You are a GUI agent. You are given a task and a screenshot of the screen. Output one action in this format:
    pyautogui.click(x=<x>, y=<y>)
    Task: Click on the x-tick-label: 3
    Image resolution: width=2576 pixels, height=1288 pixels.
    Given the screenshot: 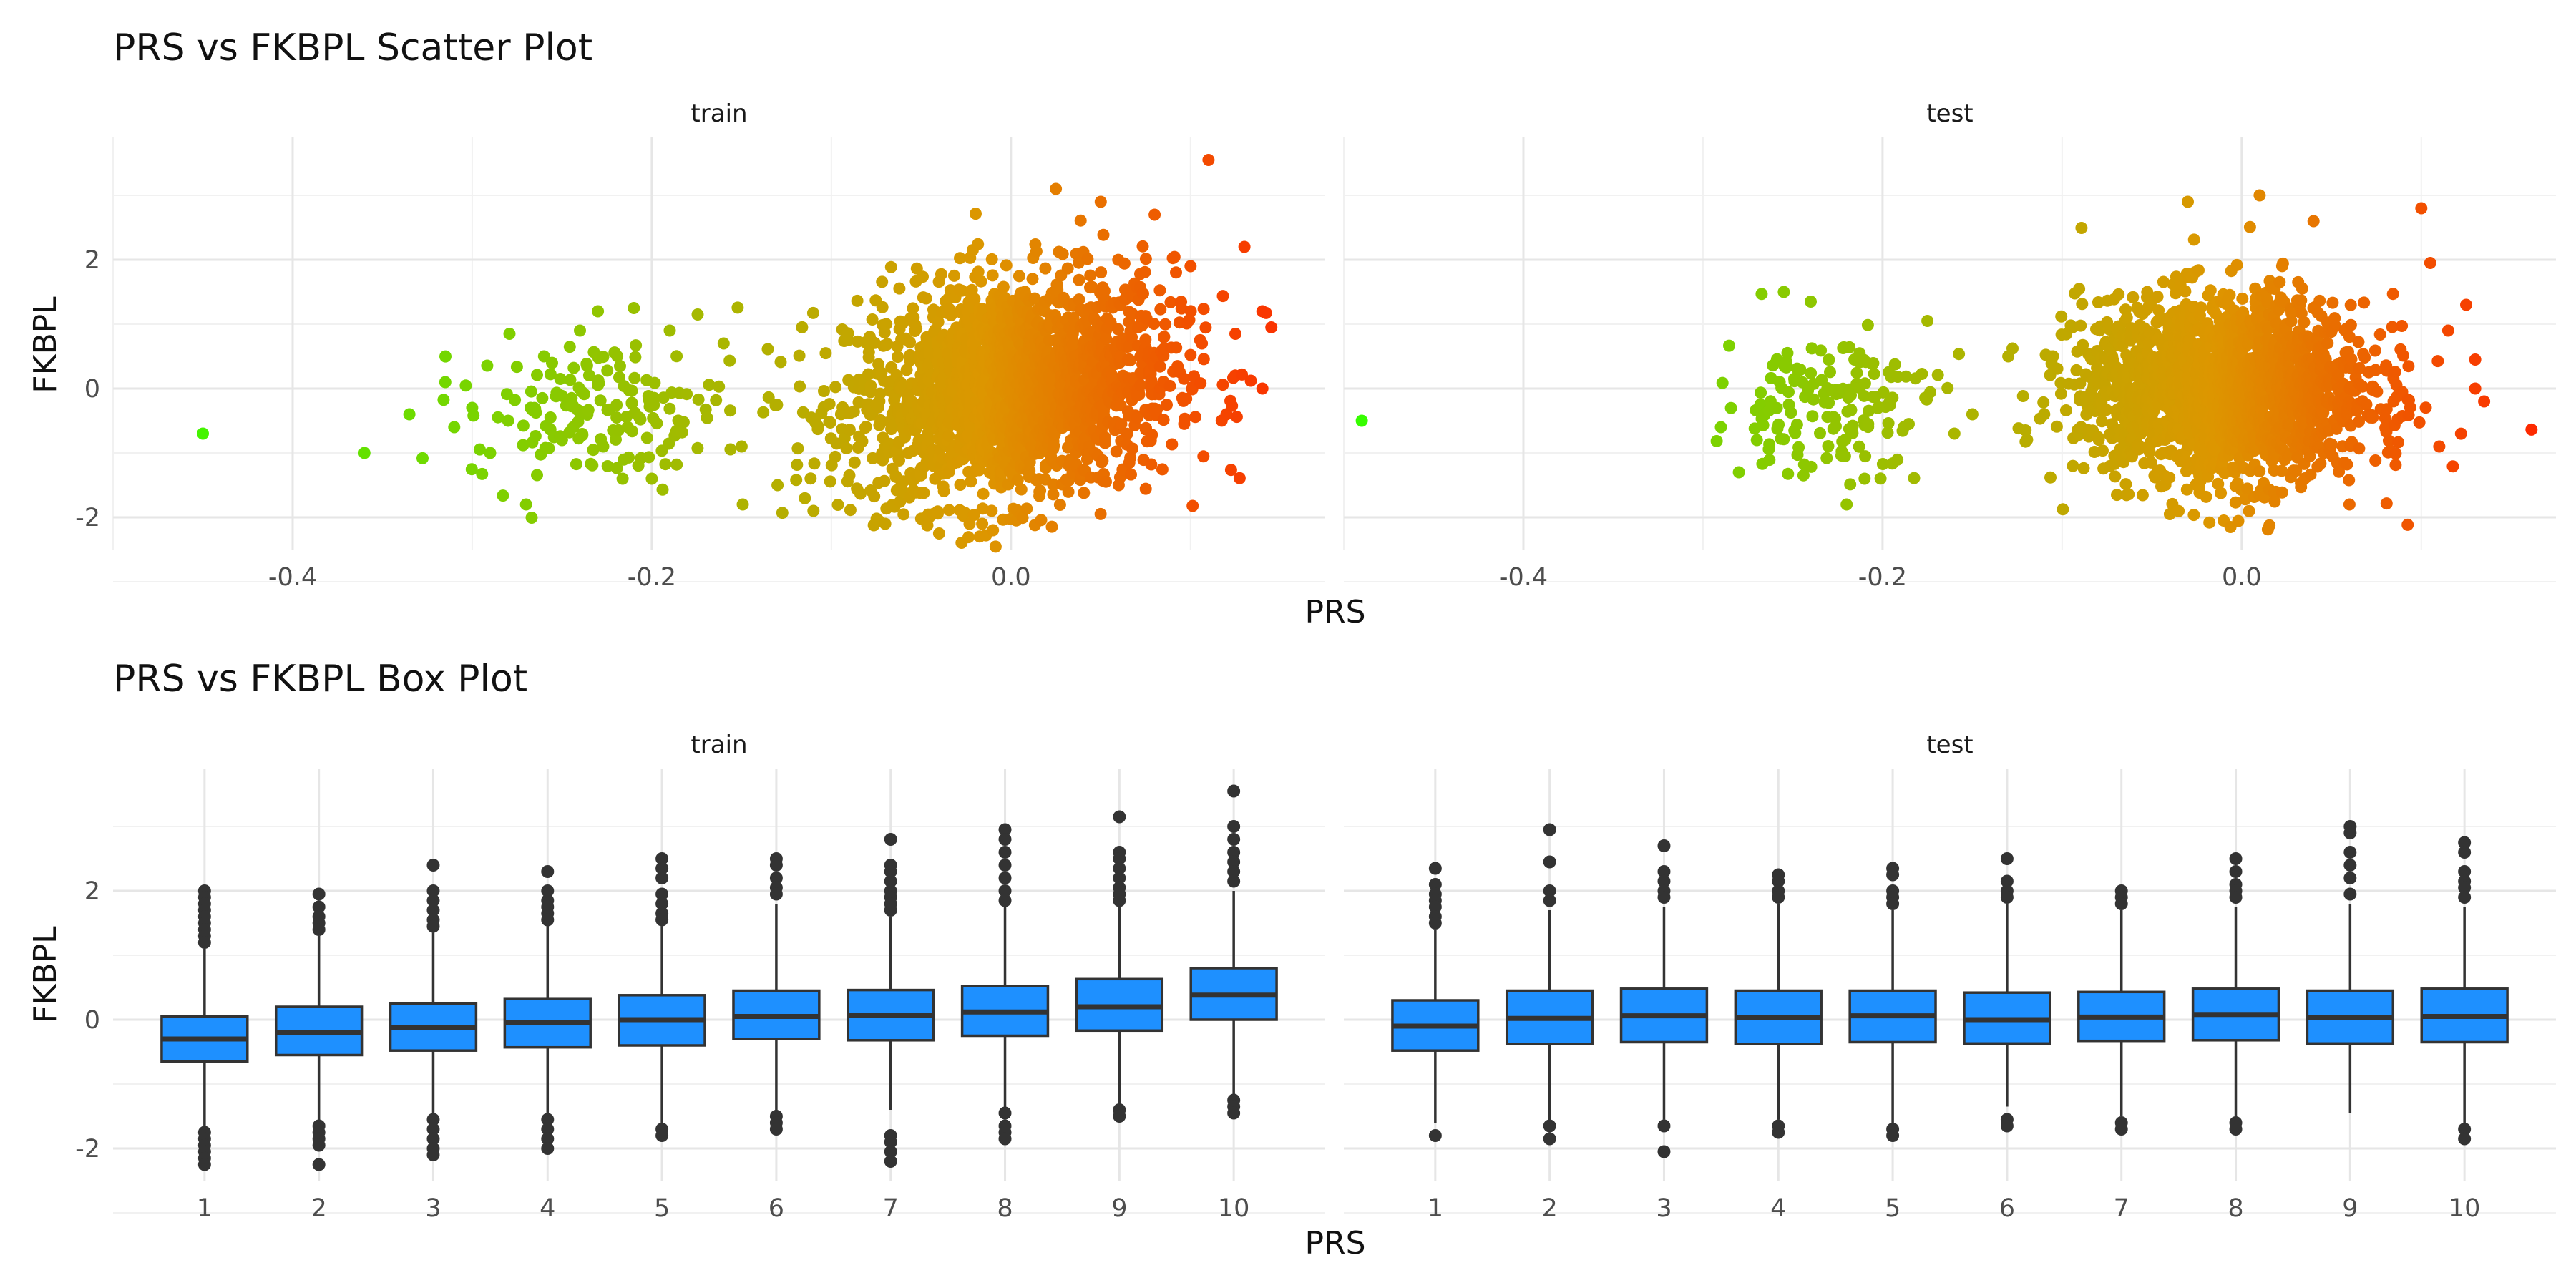 What is the action you would take?
    pyautogui.click(x=433, y=1208)
    